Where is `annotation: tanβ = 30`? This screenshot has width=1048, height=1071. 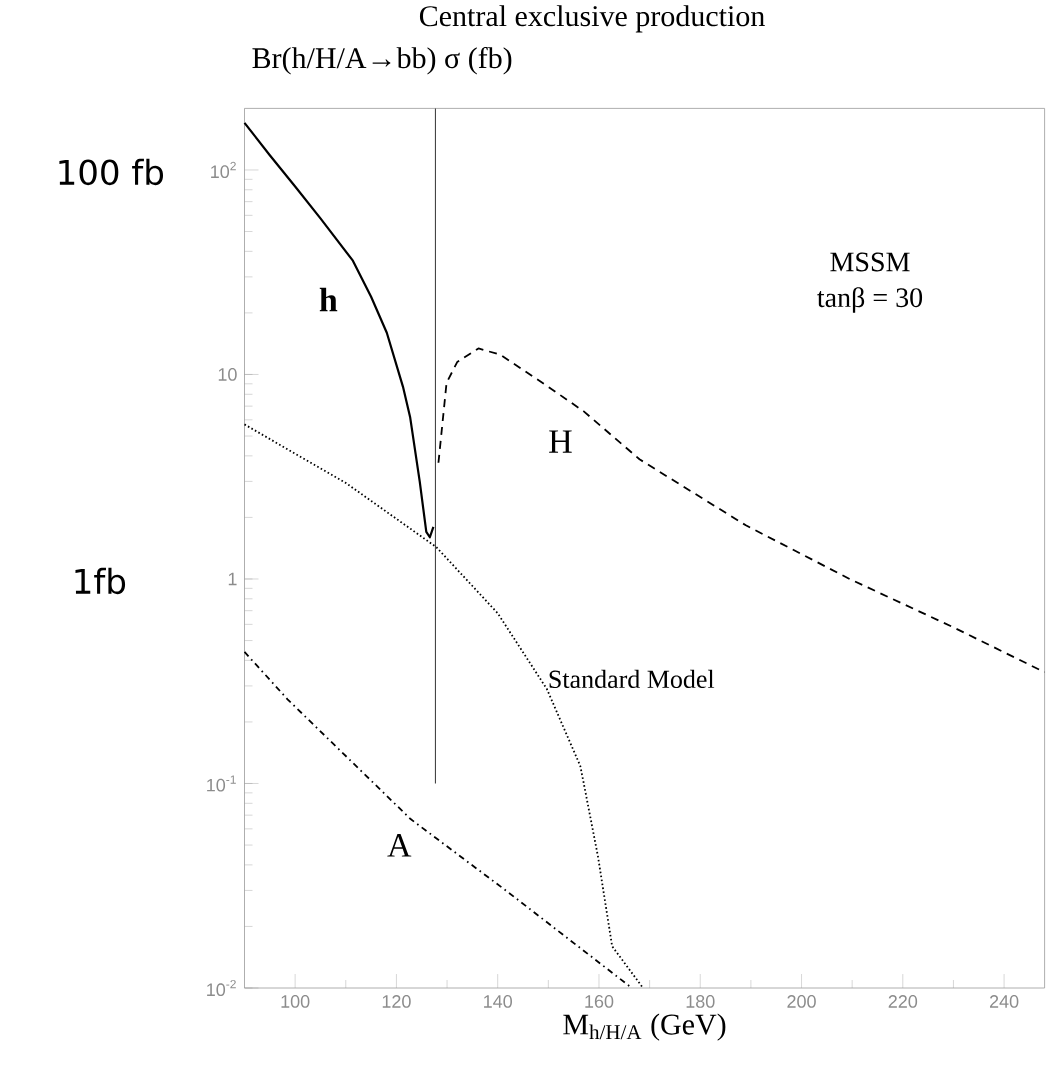 annotation: tanβ = 30 is located at coordinates (870, 300).